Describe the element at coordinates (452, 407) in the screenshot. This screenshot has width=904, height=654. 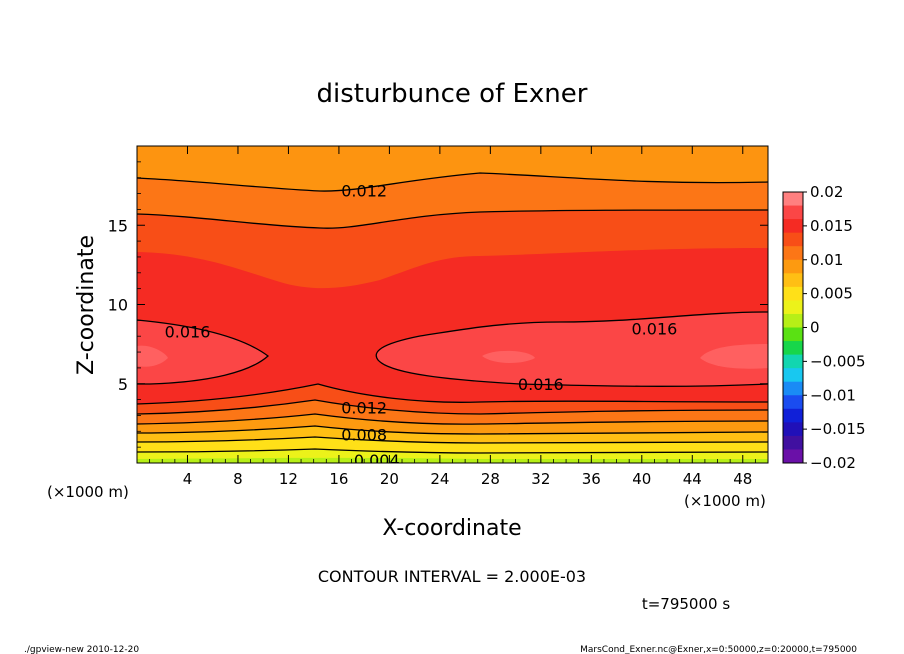
I see `contour-line-0.012-low` at that location.